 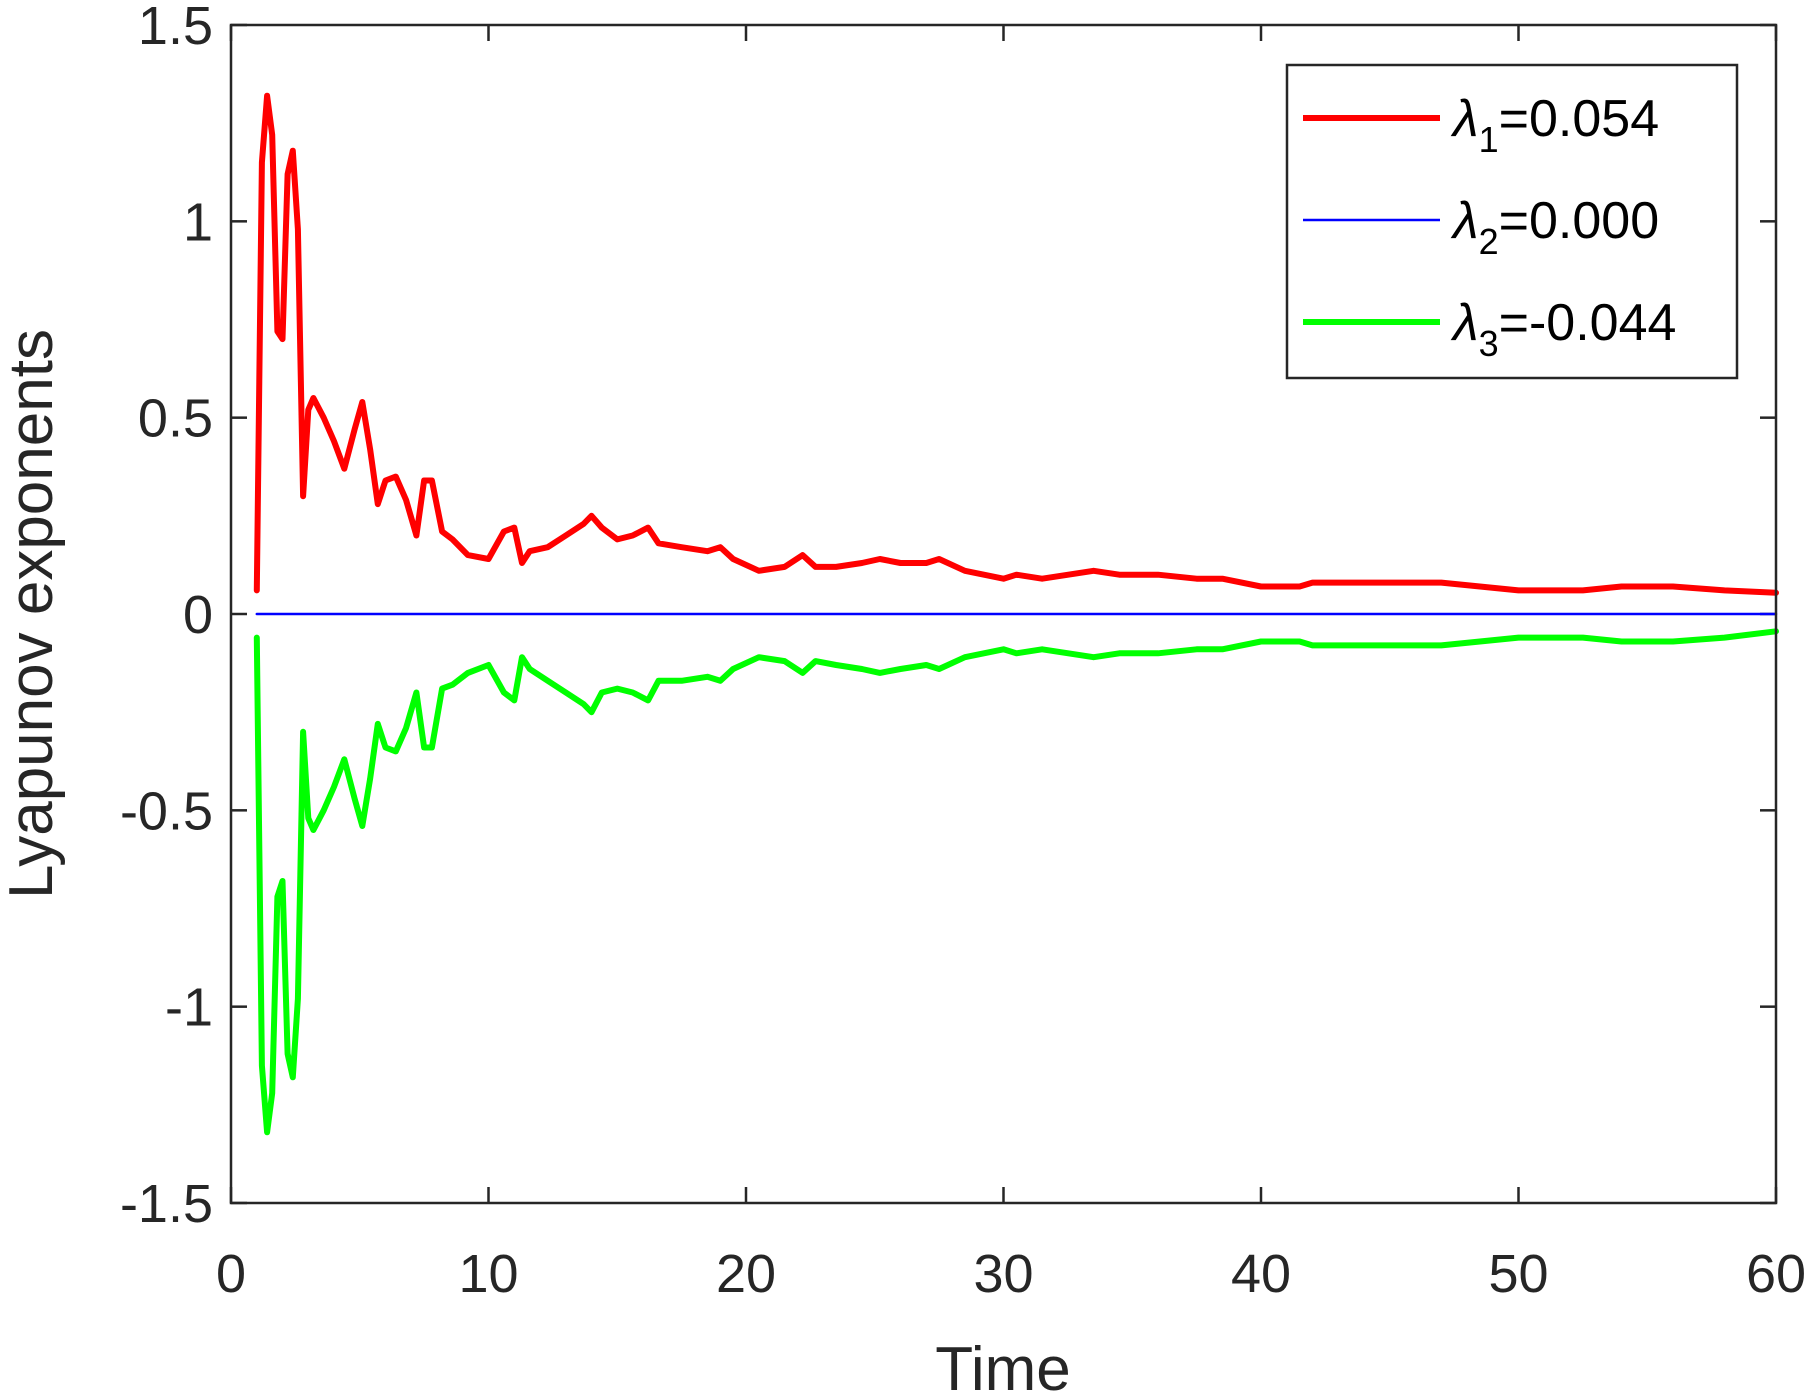 What do you see at coordinates (1554, 125) in the screenshot?
I see `legend-label-1: λ1=0.054` at bounding box center [1554, 125].